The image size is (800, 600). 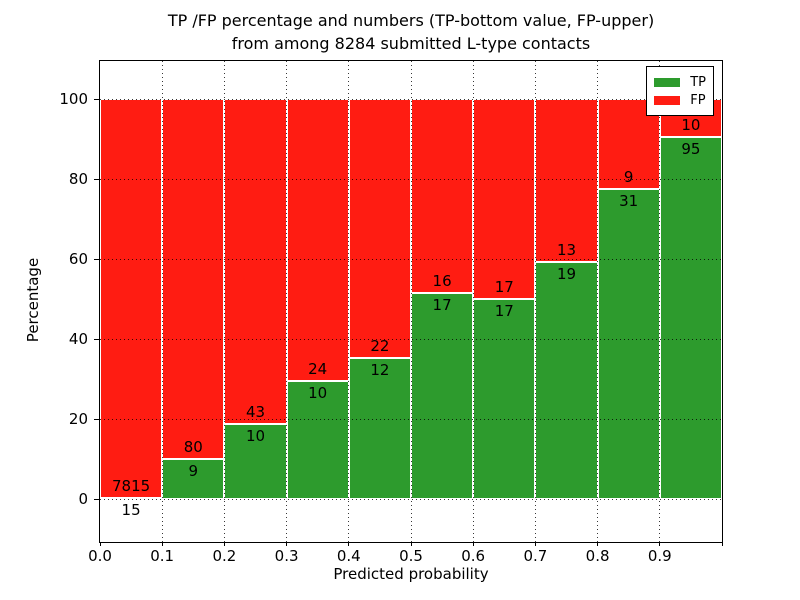 What do you see at coordinates (83, 499) in the screenshot?
I see `y-tick-label: 0` at bounding box center [83, 499].